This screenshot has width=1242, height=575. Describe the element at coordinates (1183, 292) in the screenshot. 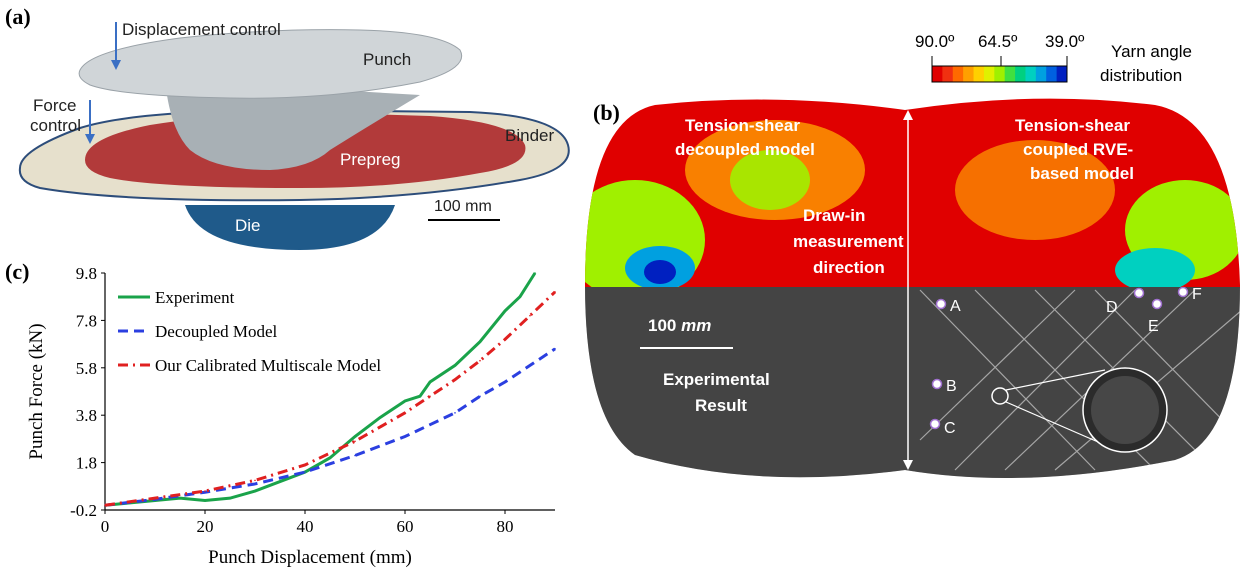

I see `point-f` at that location.